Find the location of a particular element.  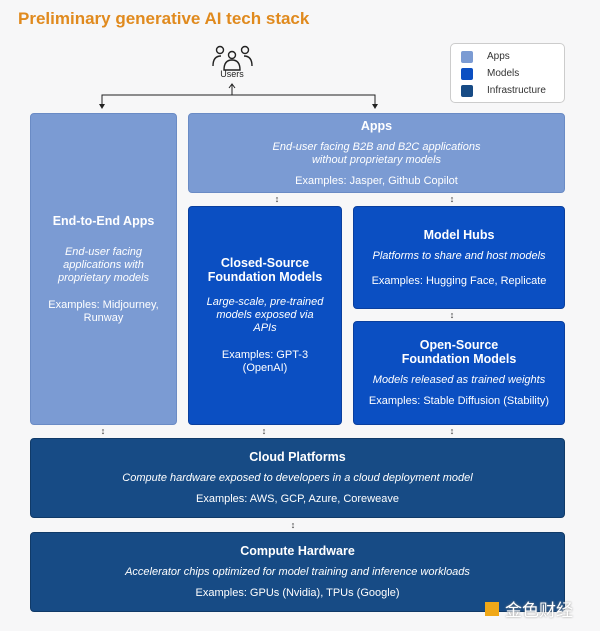

box-title: Cloud Platforms is located at coordinates (297, 457).